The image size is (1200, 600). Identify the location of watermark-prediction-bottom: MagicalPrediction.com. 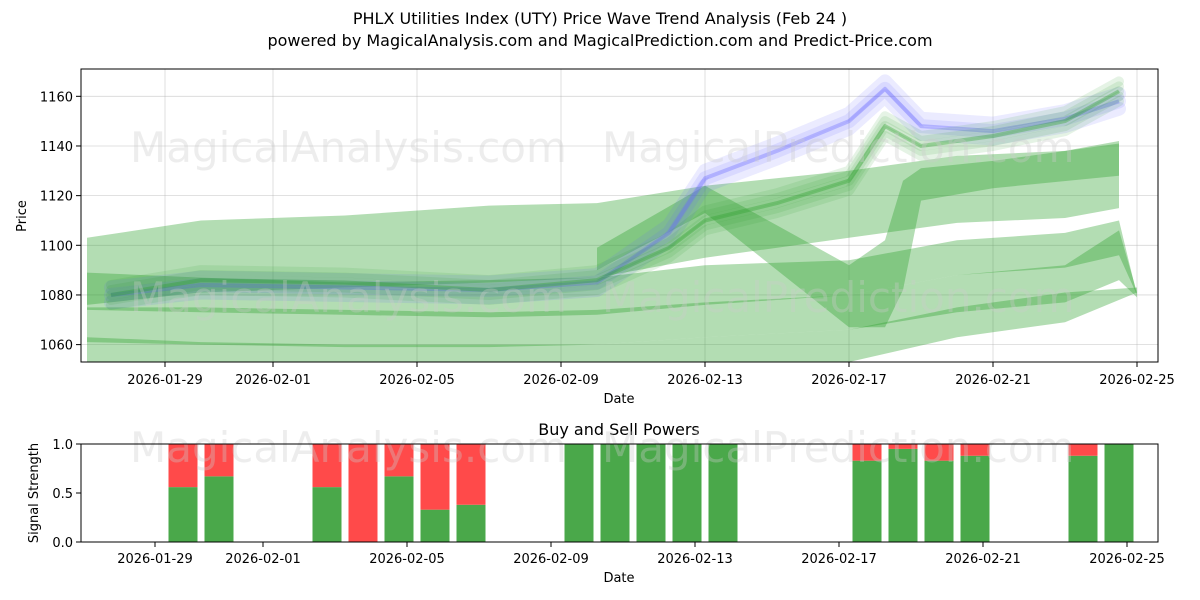
(838, 447).